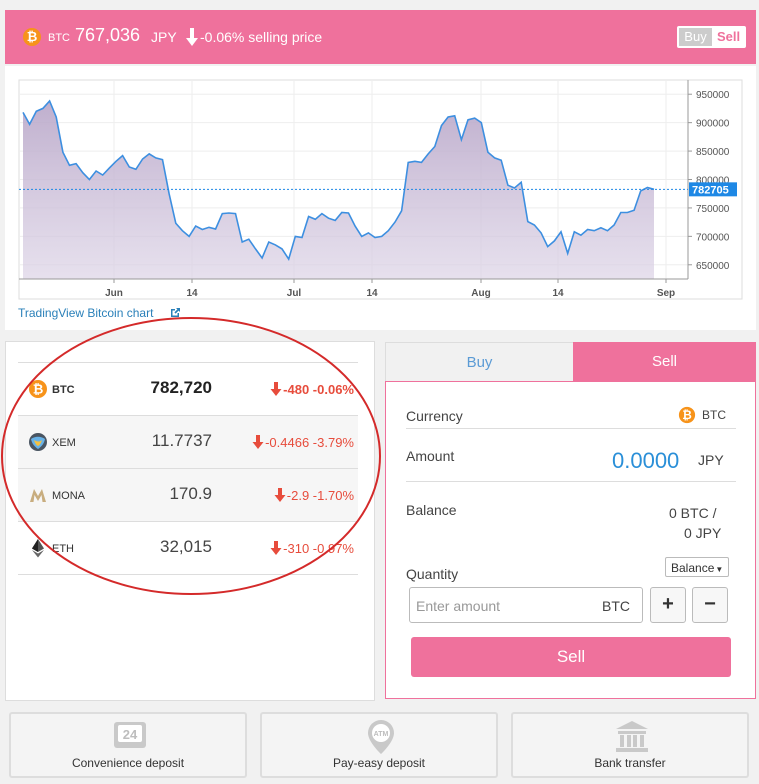 The image size is (759, 784). What do you see at coordinates (713, 266) in the screenshot?
I see `y-tick-label: 650000` at bounding box center [713, 266].